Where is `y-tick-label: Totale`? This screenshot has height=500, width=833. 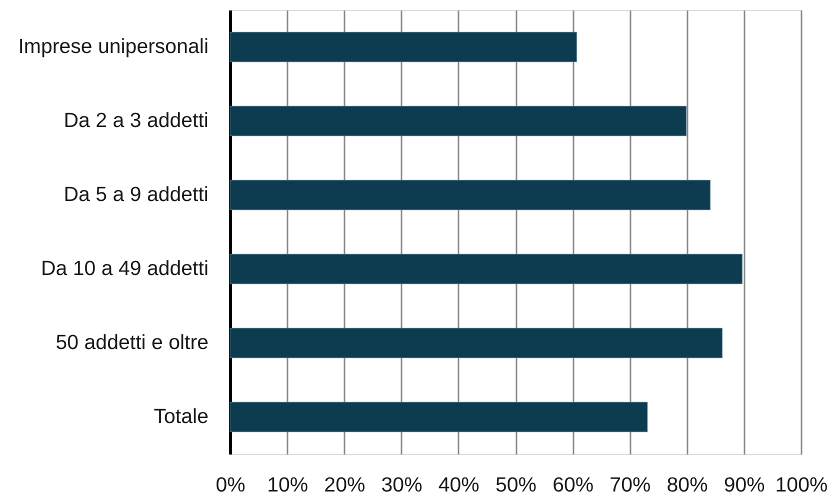 y-tick-label: Totale is located at coordinates (181, 416).